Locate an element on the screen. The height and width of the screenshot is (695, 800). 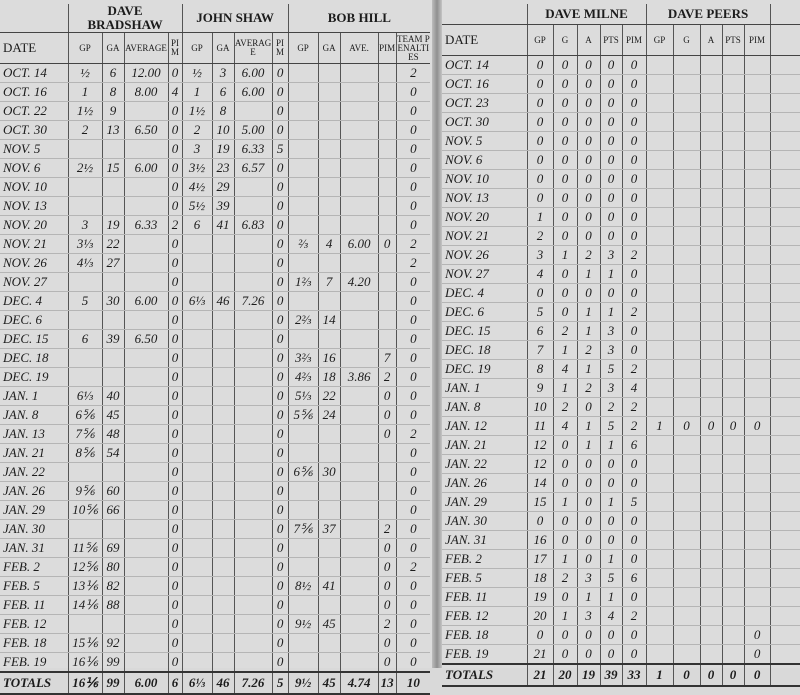
column-header: GP is located at coordinates (539, 40).